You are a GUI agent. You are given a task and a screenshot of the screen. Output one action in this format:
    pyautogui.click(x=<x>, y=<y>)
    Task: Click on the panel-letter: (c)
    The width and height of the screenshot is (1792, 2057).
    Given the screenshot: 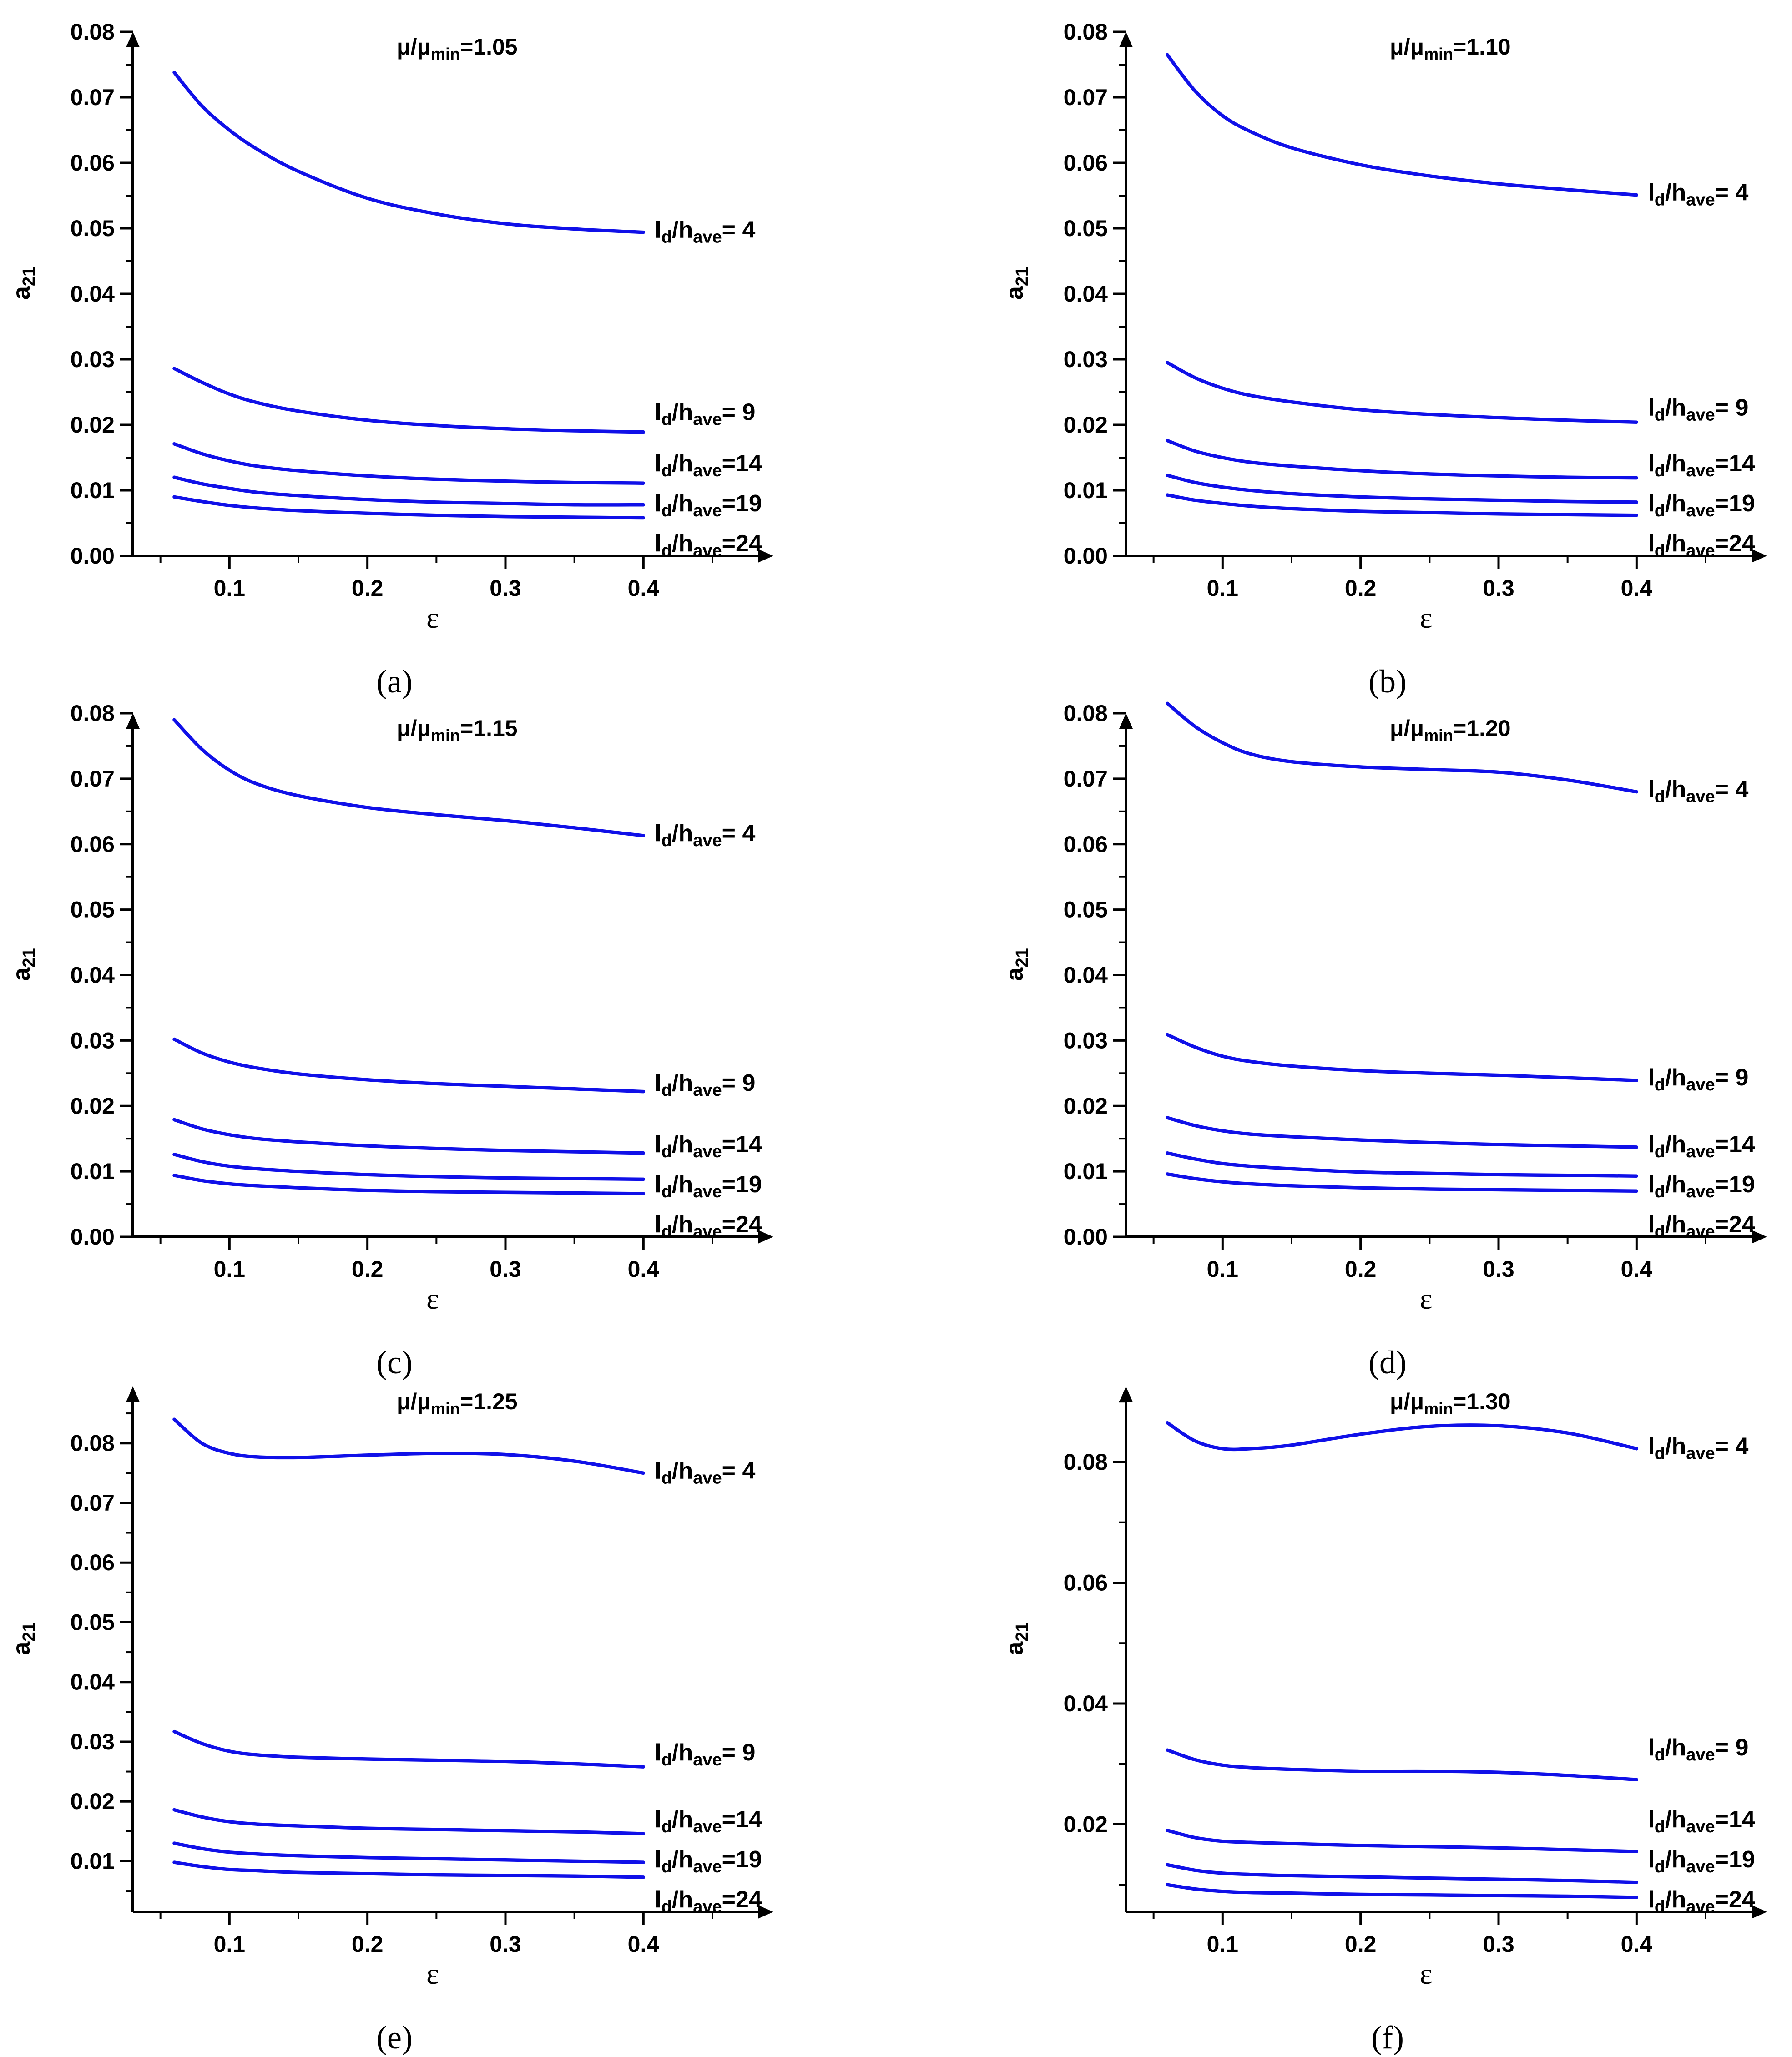 What is the action you would take?
    pyautogui.click(x=394, y=1362)
    